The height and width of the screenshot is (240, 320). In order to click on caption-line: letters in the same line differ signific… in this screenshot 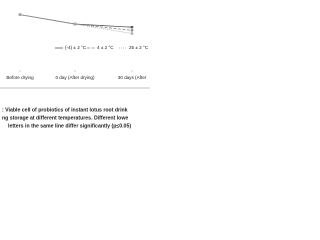, I will do `click(69, 126)`.